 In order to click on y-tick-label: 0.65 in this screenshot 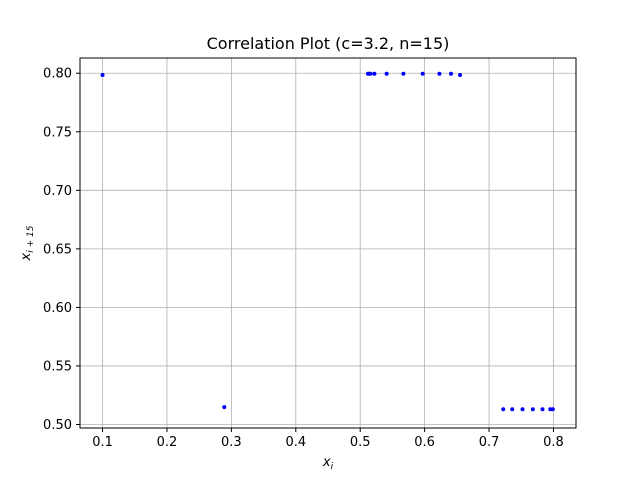, I will do `click(57, 249)`.